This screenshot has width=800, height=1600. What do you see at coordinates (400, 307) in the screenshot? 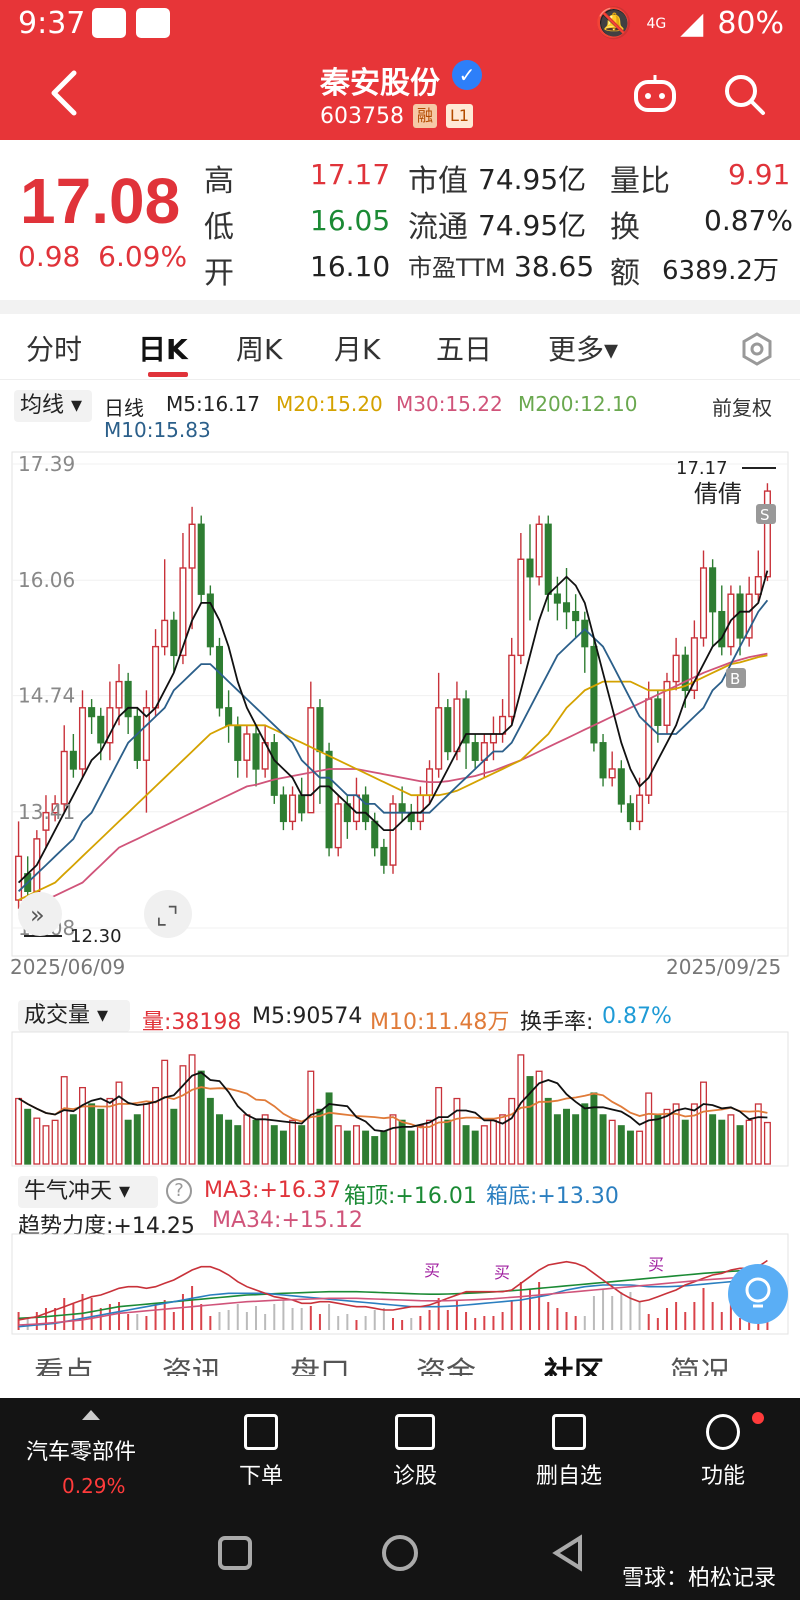
I see `section-divider` at bounding box center [400, 307].